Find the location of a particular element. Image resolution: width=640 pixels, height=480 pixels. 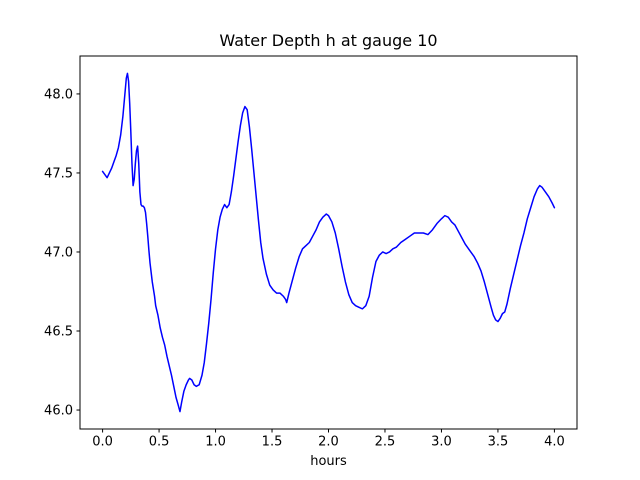

y-tick-label: 46.5 is located at coordinates (58, 332).